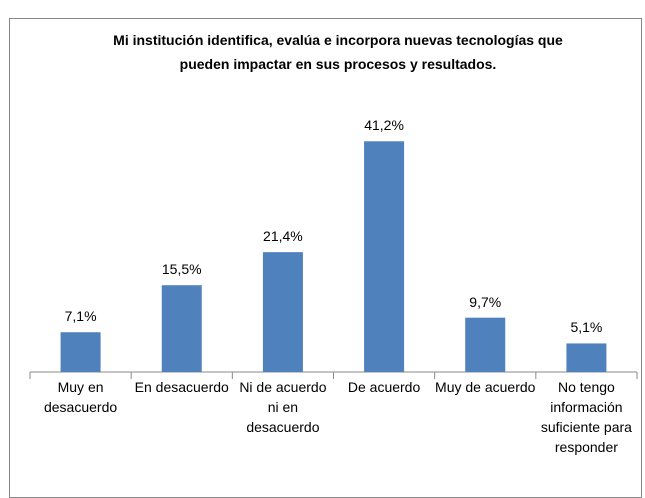 Image resolution: width=645 pixels, height=498 pixels. I want to click on data-label: 9,7%, so click(485, 301).